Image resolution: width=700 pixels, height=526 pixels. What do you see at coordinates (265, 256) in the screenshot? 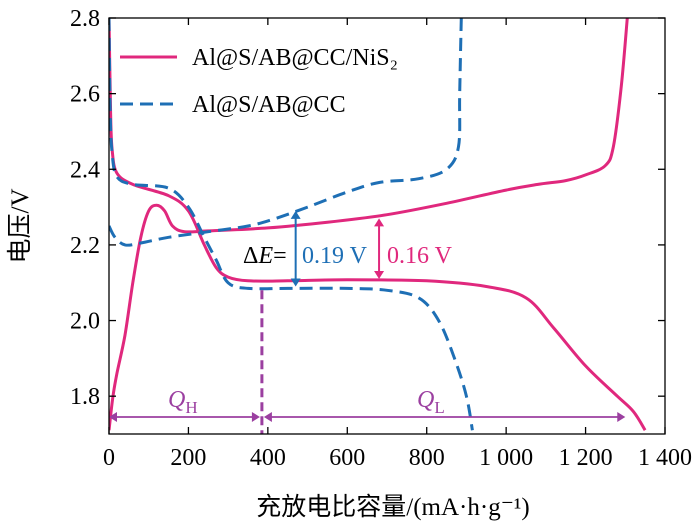
I see `delta-e-label: ΔE=` at bounding box center [265, 256].